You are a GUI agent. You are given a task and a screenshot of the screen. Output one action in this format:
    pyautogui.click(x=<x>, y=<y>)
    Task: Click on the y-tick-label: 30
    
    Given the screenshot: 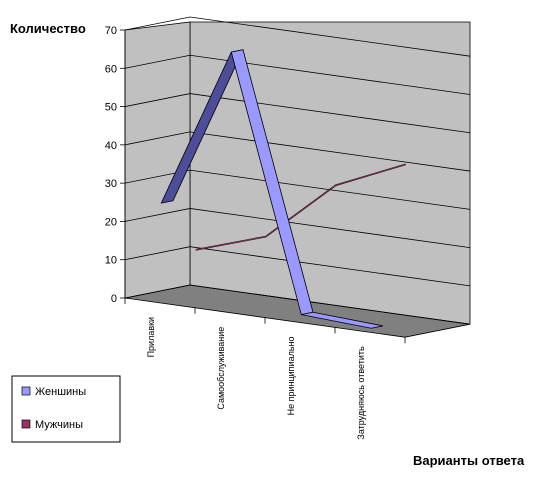 What is the action you would take?
    pyautogui.click(x=111, y=184)
    